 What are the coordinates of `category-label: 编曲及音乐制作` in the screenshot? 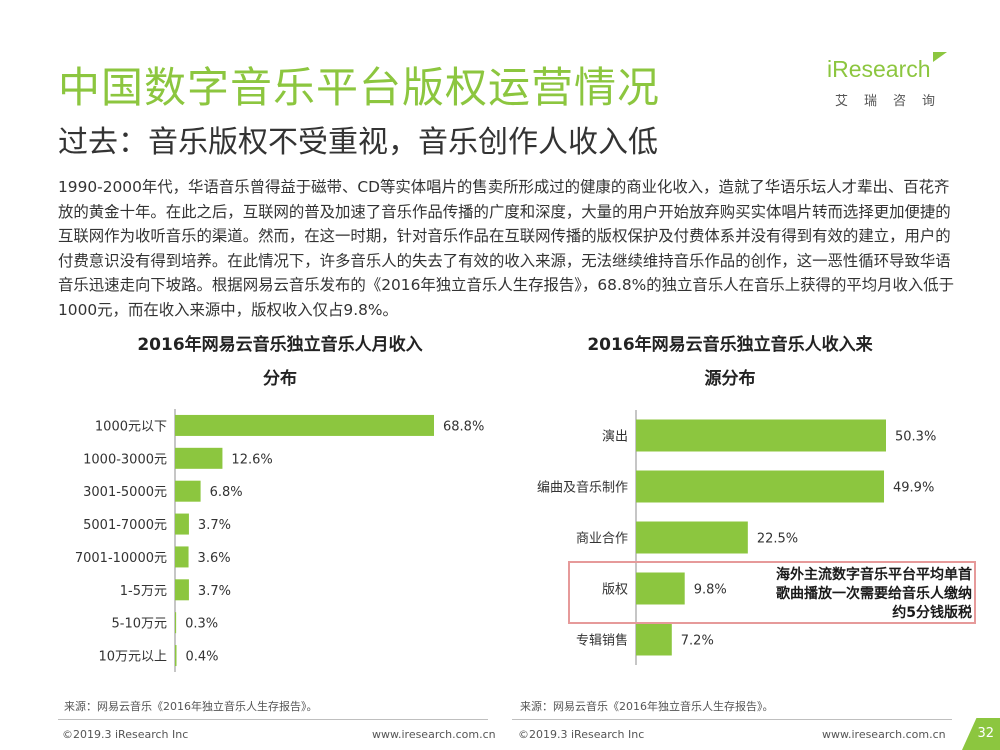 It's located at (582, 488).